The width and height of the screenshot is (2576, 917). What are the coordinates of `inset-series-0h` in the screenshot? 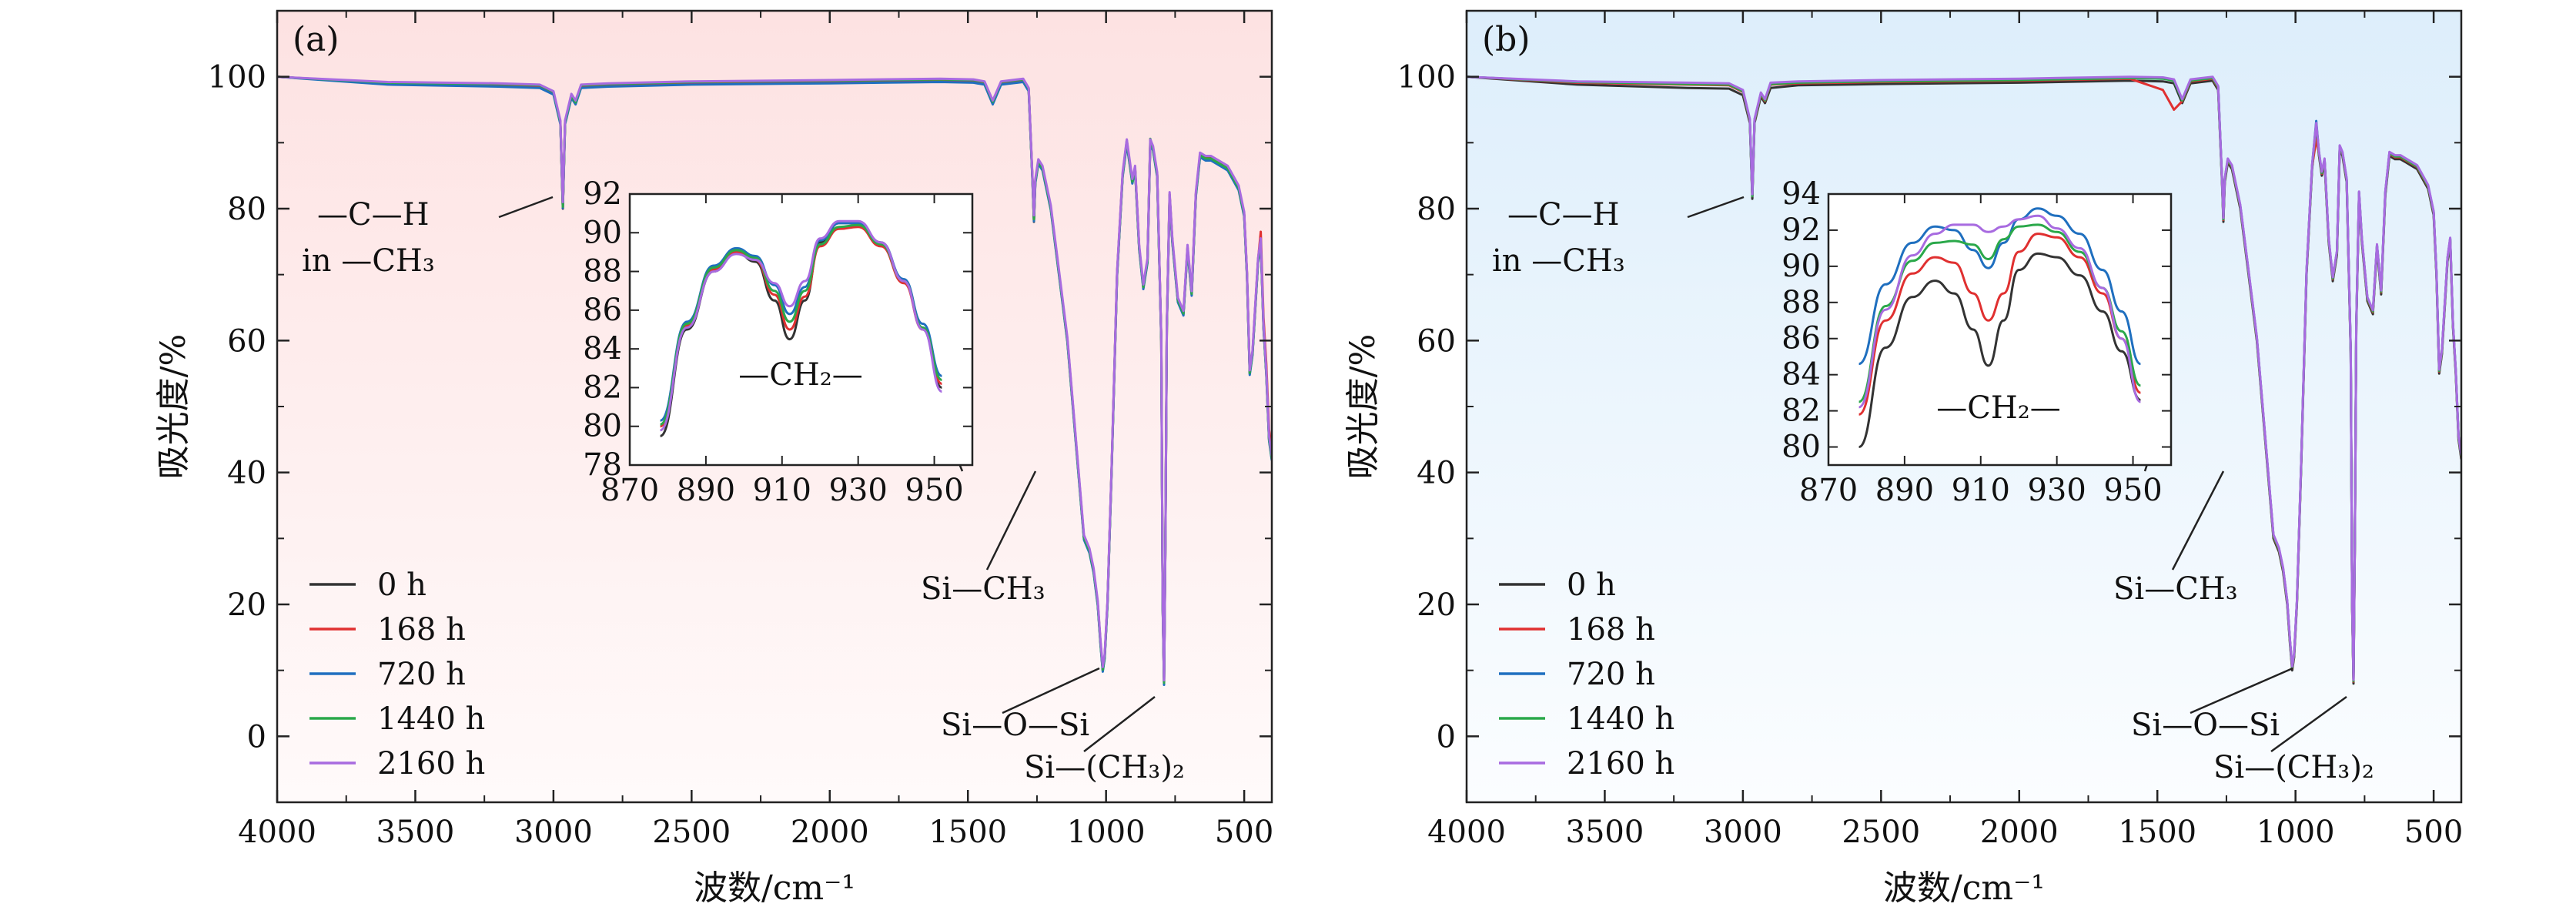 It's located at (2000, 350).